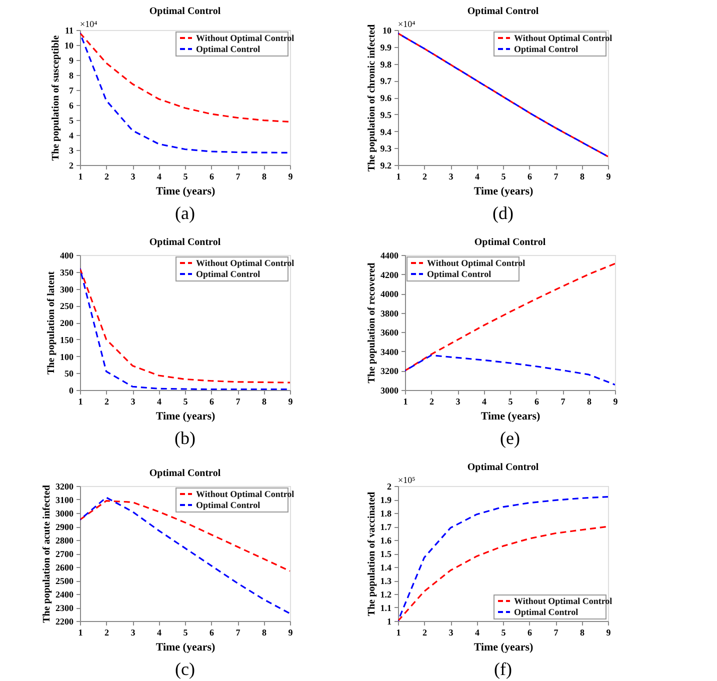 The width and height of the screenshot is (717, 681). I want to click on y-tick-label: 3800, so click(389, 313).